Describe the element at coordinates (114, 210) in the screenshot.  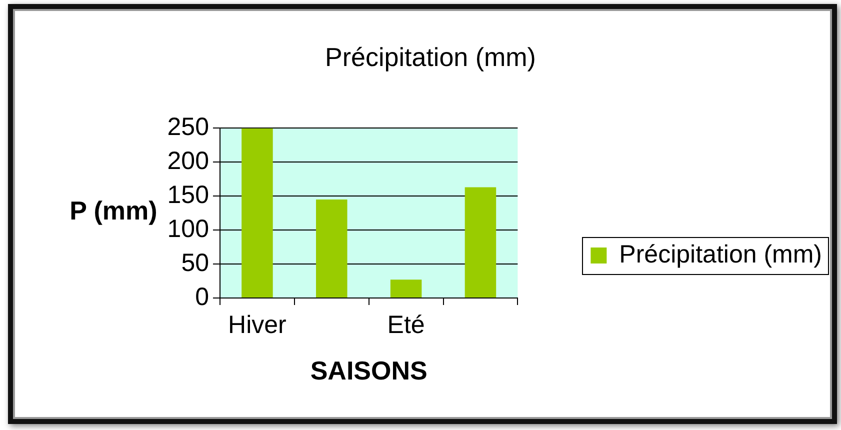
I see `y-axis-title: P (mm)` at that location.